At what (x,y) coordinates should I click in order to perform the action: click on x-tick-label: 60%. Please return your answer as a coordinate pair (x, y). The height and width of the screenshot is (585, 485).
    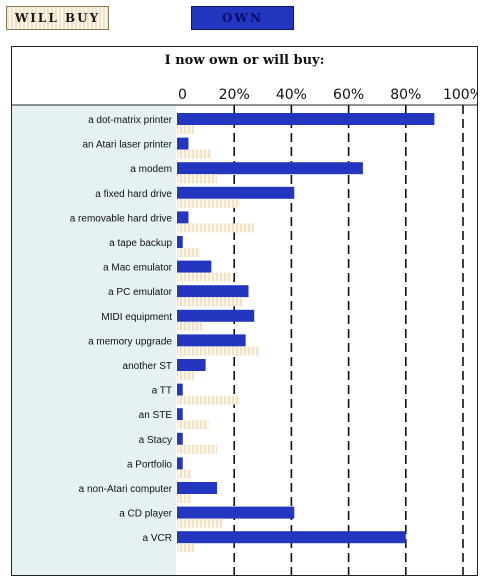
    Looking at the image, I should click on (348, 95).